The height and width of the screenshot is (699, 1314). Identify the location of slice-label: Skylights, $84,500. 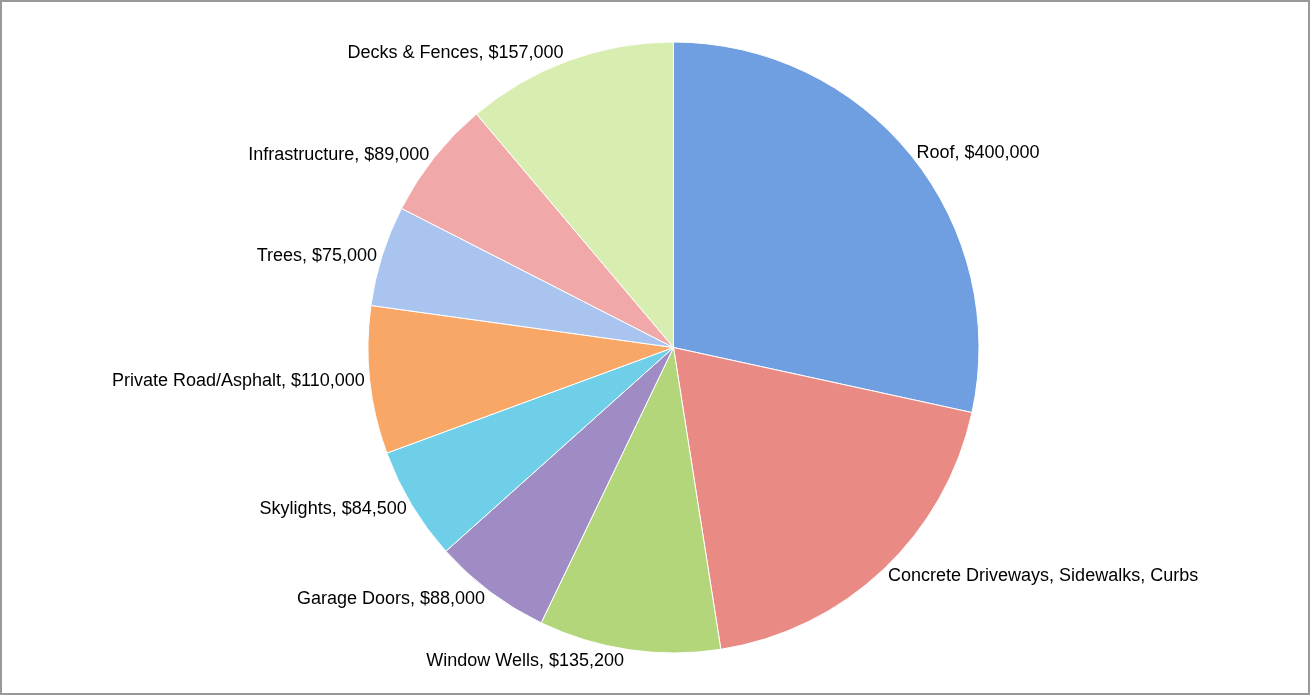
(333, 507).